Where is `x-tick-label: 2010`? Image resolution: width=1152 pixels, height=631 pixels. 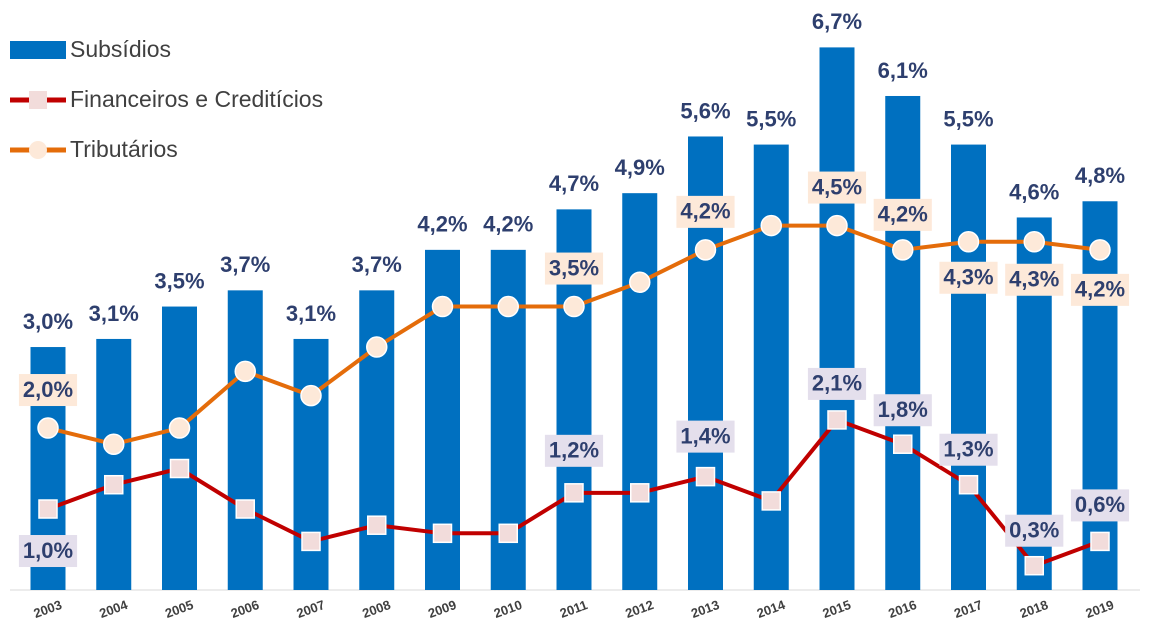
x-tick-label: 2010 is located at coordinates (508, 609).